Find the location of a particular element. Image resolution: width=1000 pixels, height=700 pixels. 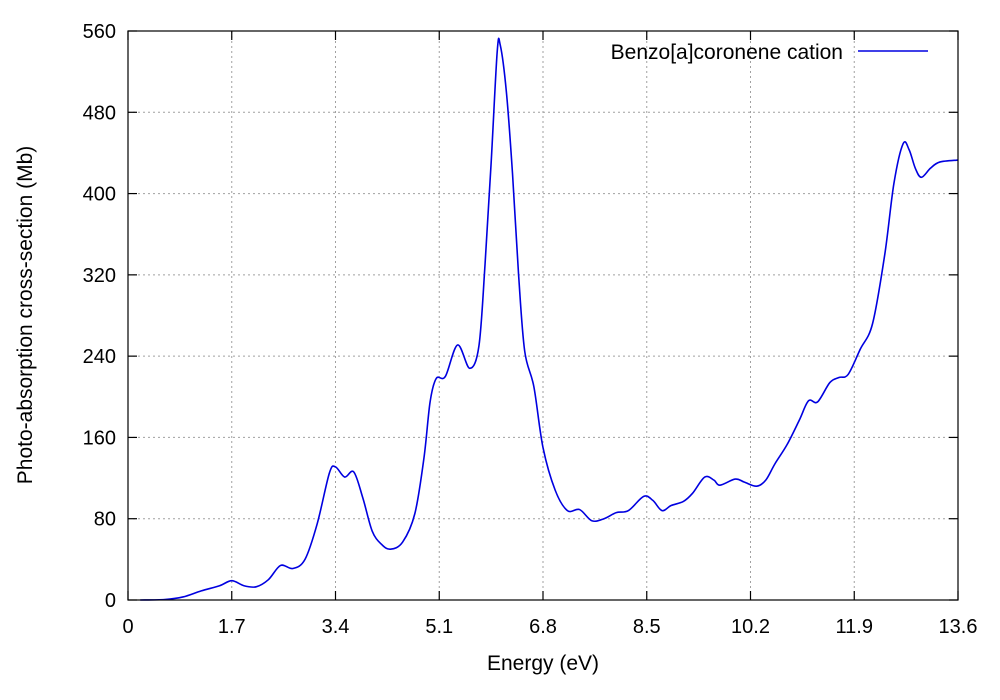

legend-label: Benzo[a]coronene cation is located at coordinates (727, 52).